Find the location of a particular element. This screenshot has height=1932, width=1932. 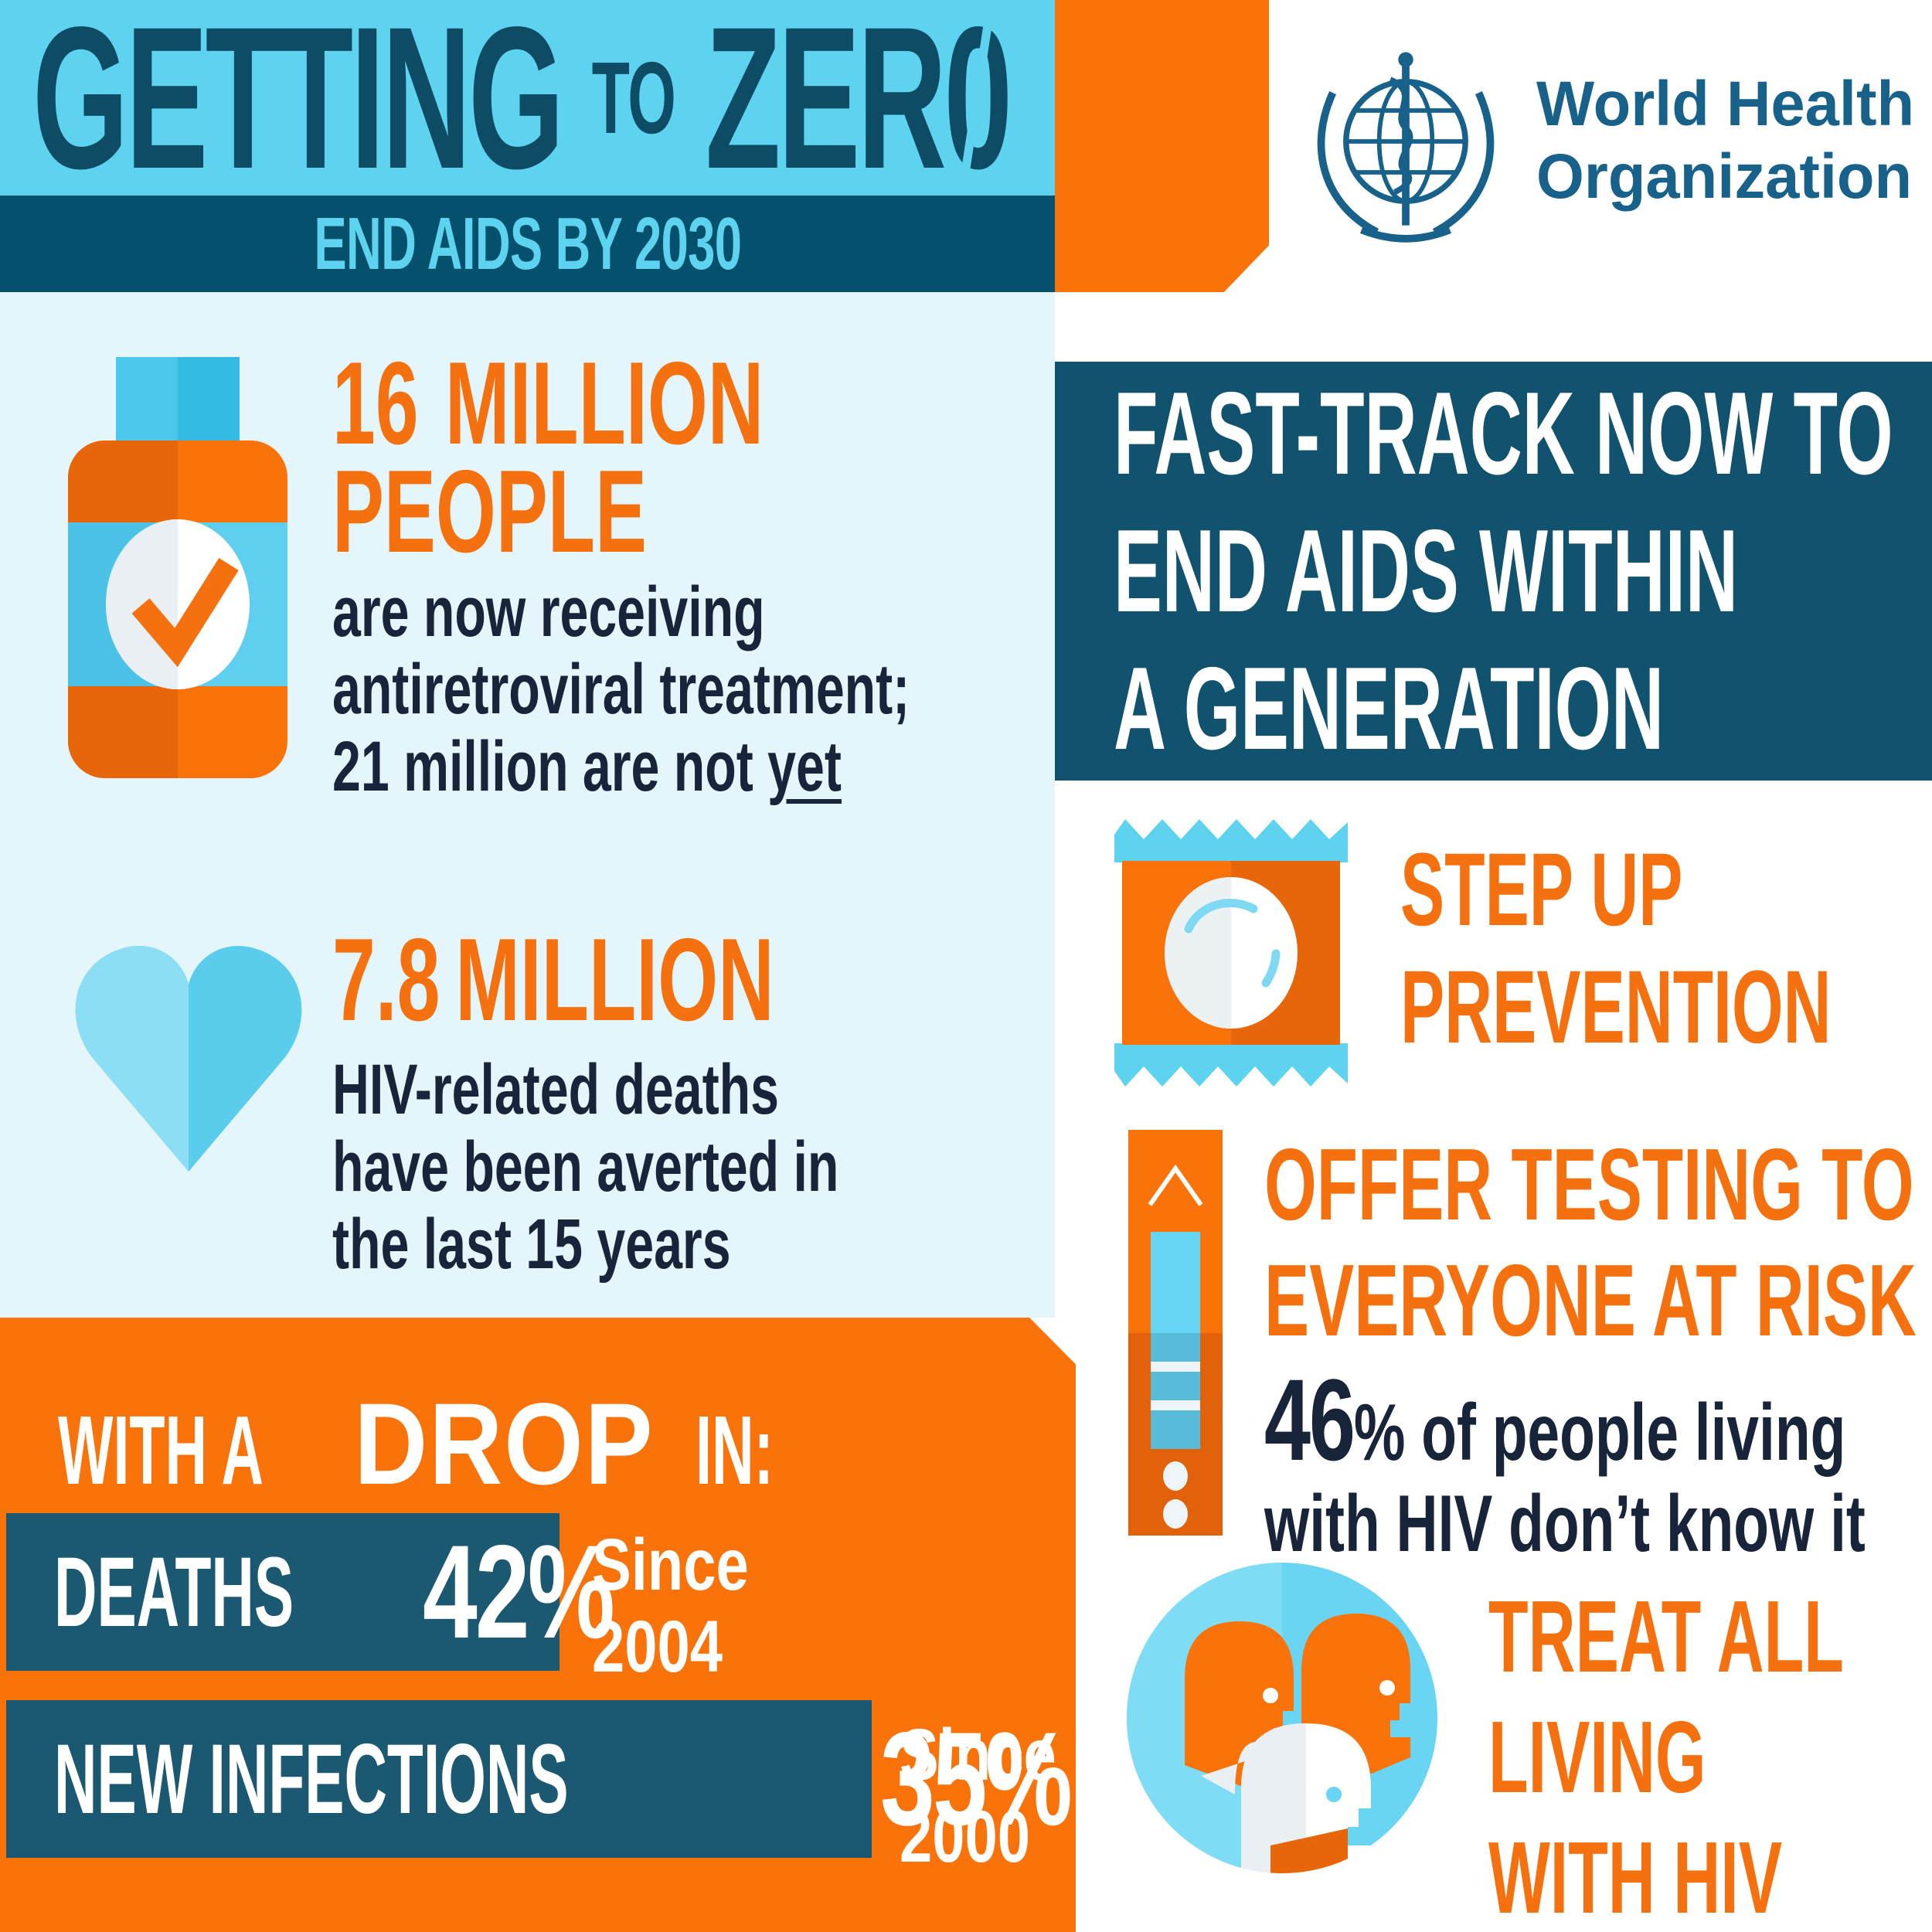

drop-heading-bold: DROP is located at coordinates (505, 1444).